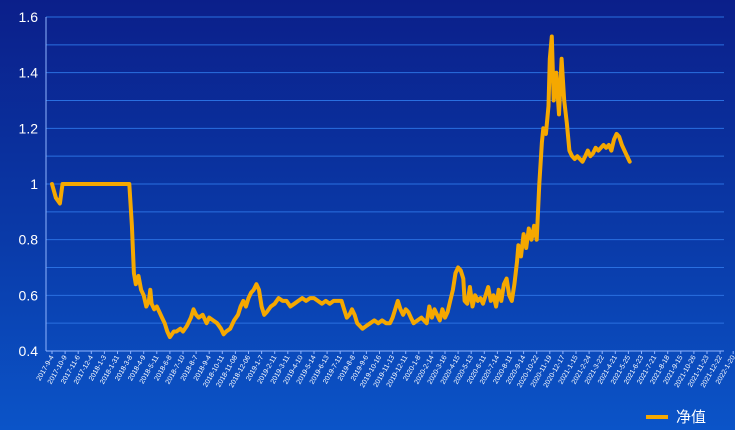 Image resolution: width=735 pixels, height=430 pixels. What do you see at coordinates (29, 351) in the screenshot?
I see `y-tick-label: 0.4` at bounding box center [29, 351].